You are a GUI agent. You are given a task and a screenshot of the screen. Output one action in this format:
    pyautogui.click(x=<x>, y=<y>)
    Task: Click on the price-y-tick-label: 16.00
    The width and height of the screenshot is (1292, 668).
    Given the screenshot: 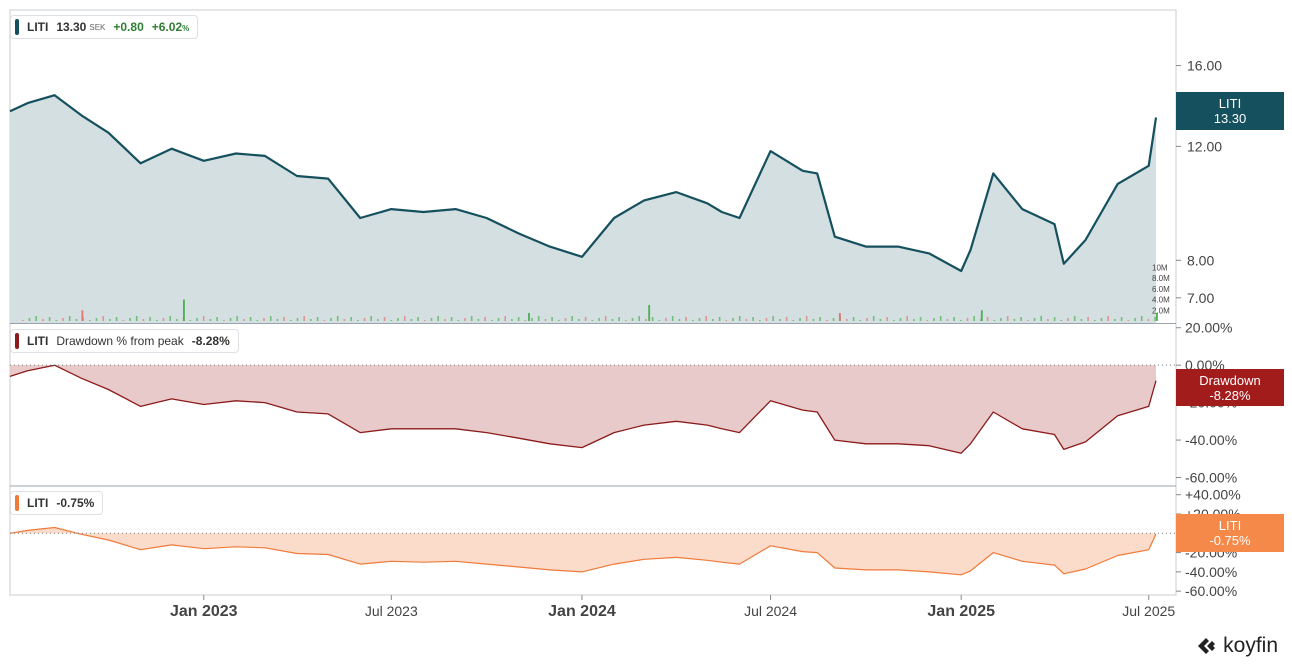 What is the action you would take?
    pyautogui.click(x=1204, y=66)
    